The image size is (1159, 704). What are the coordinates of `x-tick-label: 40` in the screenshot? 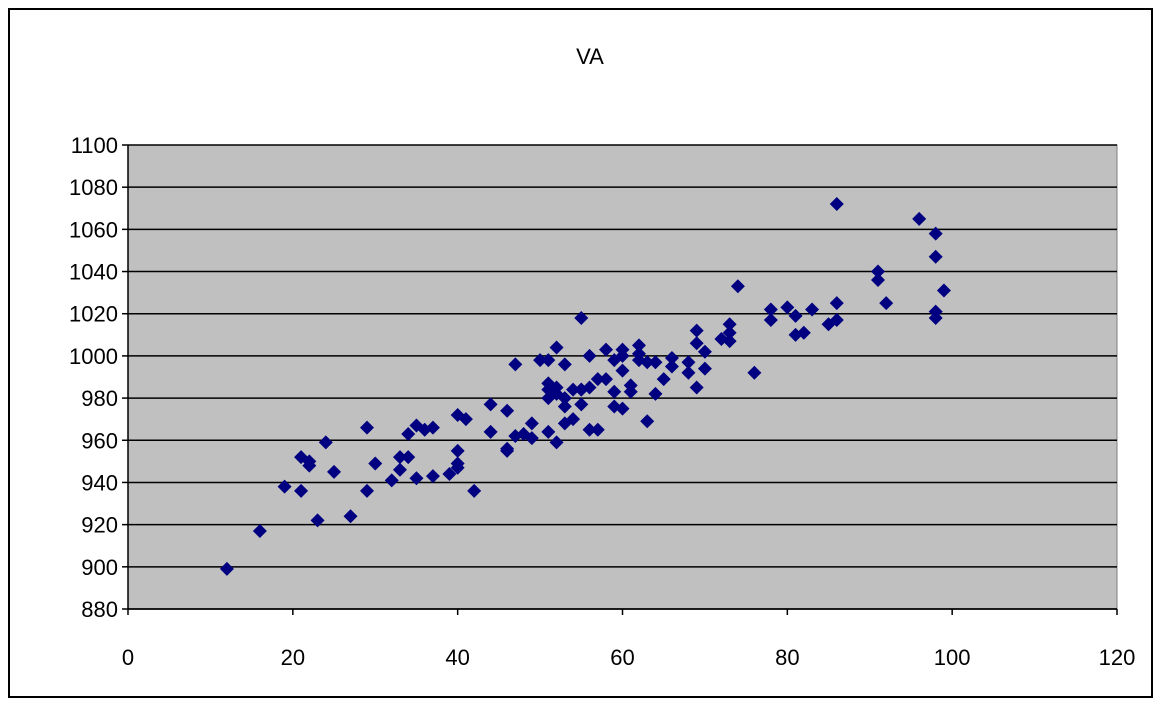 It's located at (457, 657).